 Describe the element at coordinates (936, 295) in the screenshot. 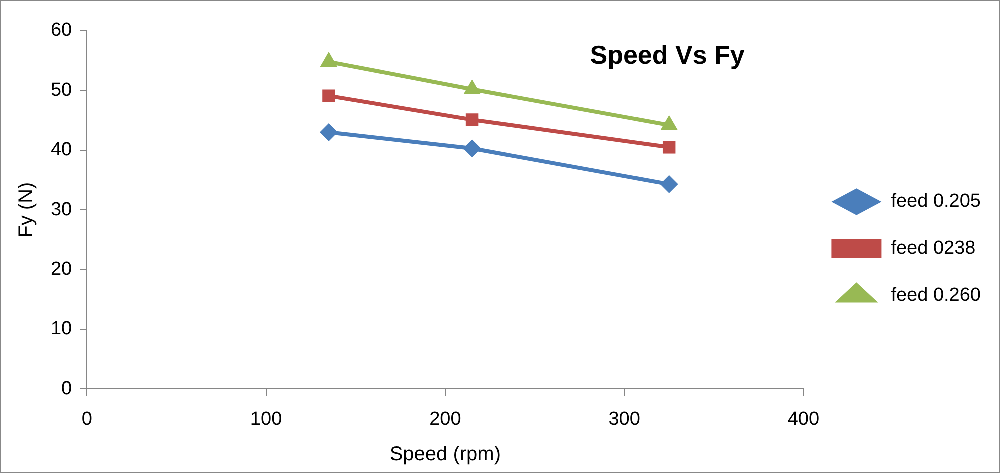

I see `legend-label: feed 0.260` at that location.